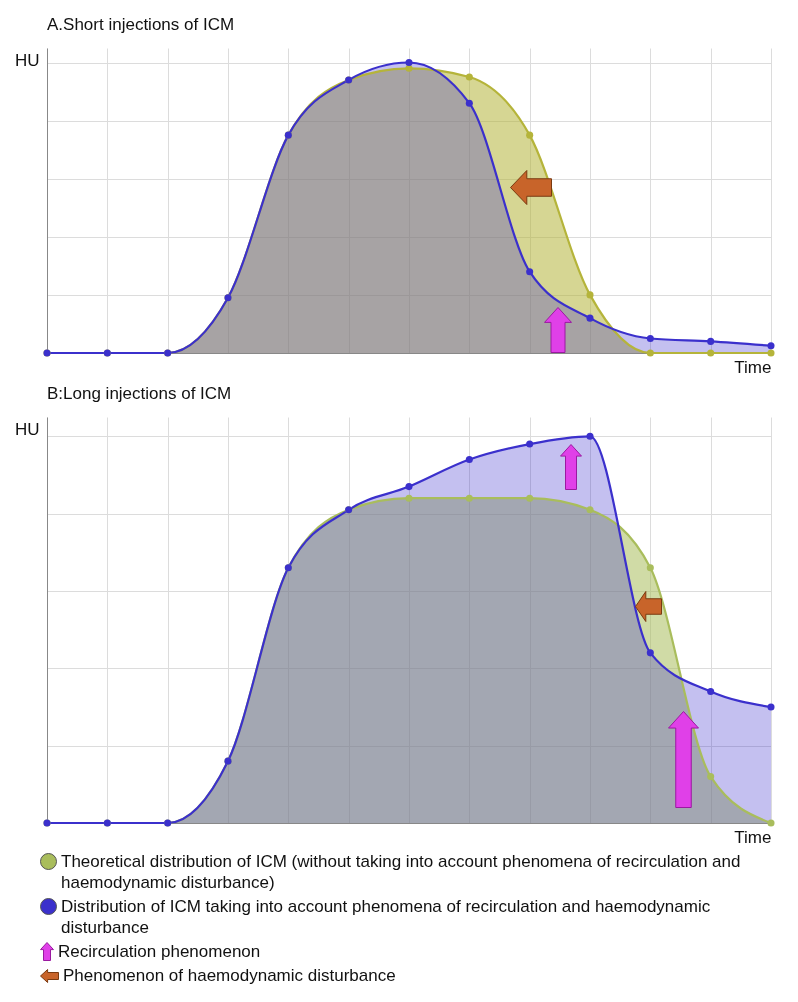 This screenshot has height=1002, width=798. I want to click on legend-label: Distribution of ICM taking into account phenomena of recirculation and haemodynamic disturbance, so click(386, 917).